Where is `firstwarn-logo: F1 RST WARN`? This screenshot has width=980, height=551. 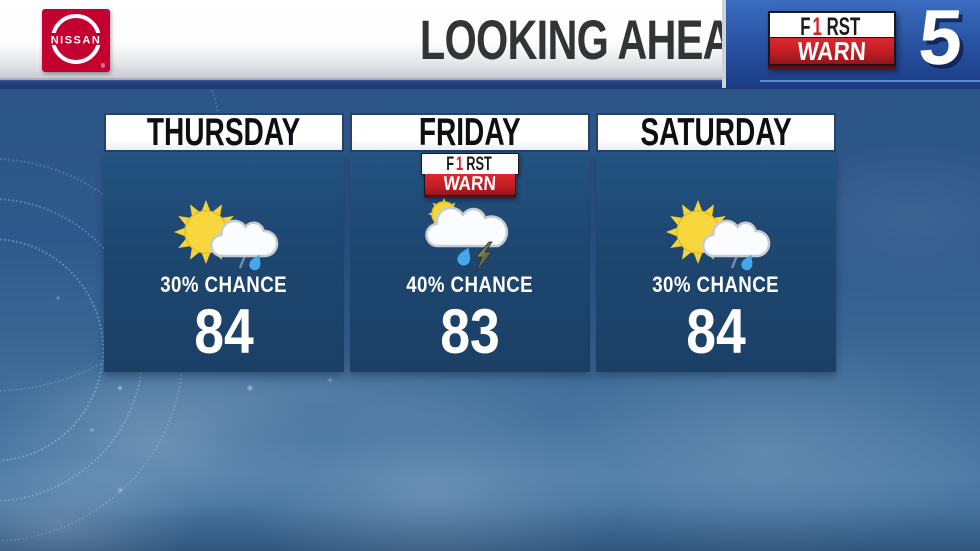
firstwarn-logo: F1 RST WARN is located at coordinates (832, 38).